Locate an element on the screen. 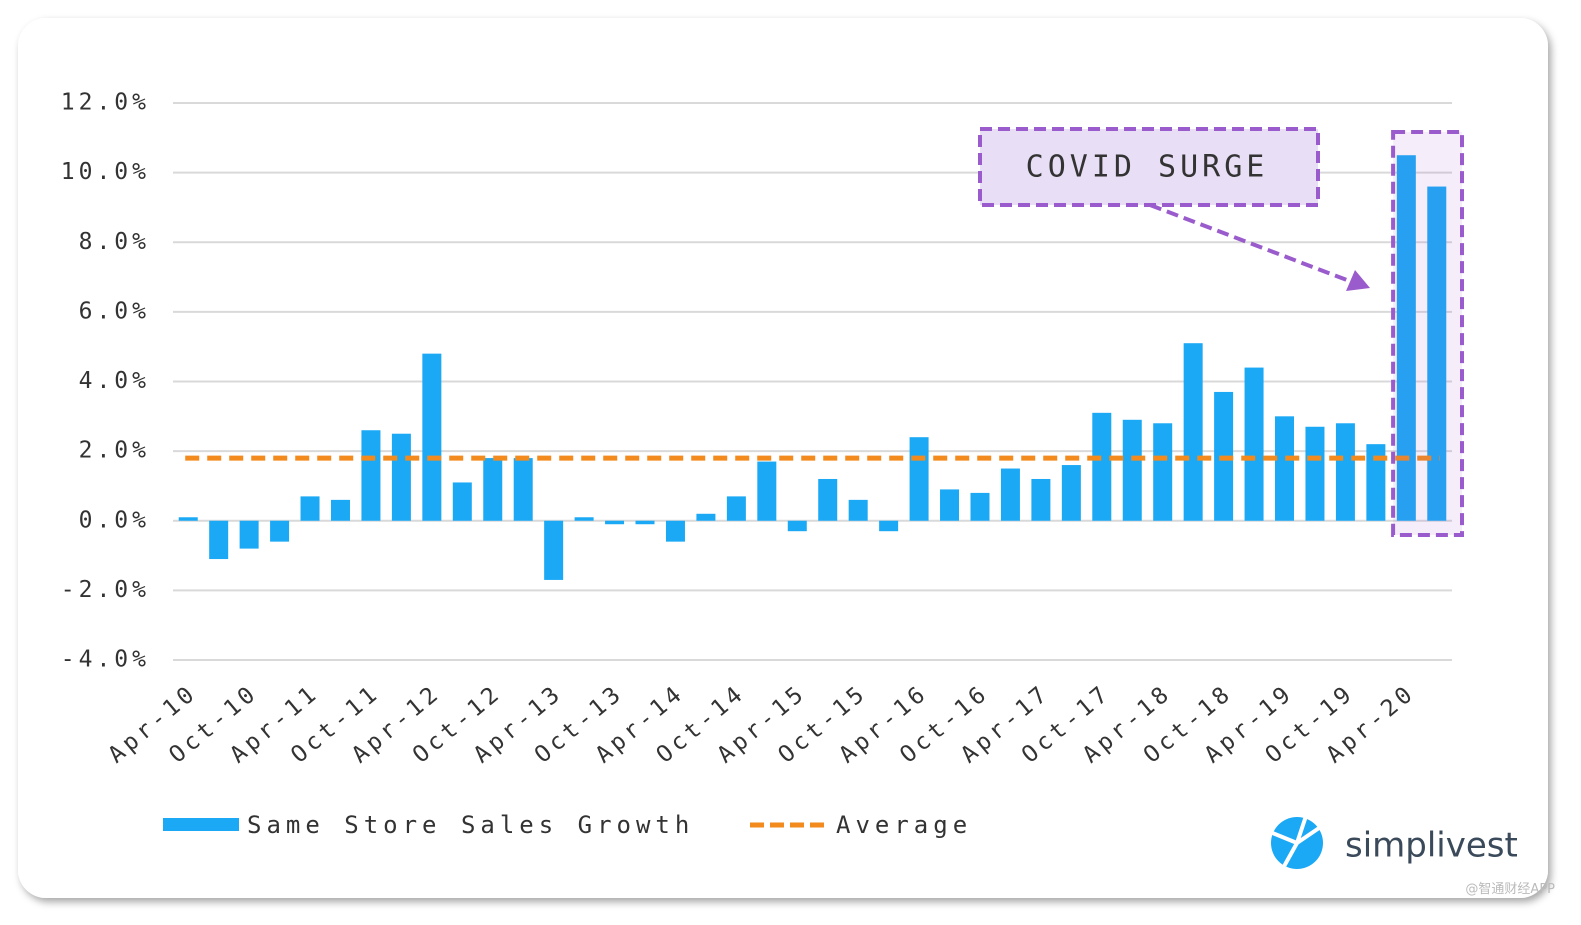  y-tick-label: -2.0% is located at coordinates (105, 590).